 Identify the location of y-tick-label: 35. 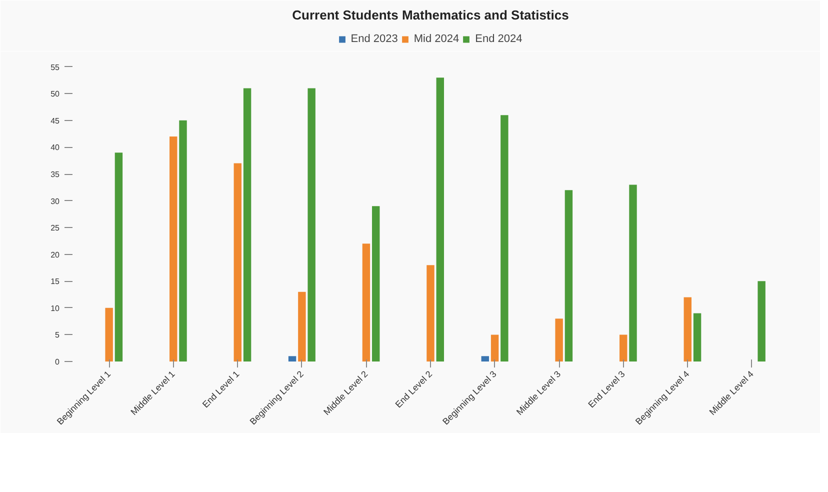
(55, 174).